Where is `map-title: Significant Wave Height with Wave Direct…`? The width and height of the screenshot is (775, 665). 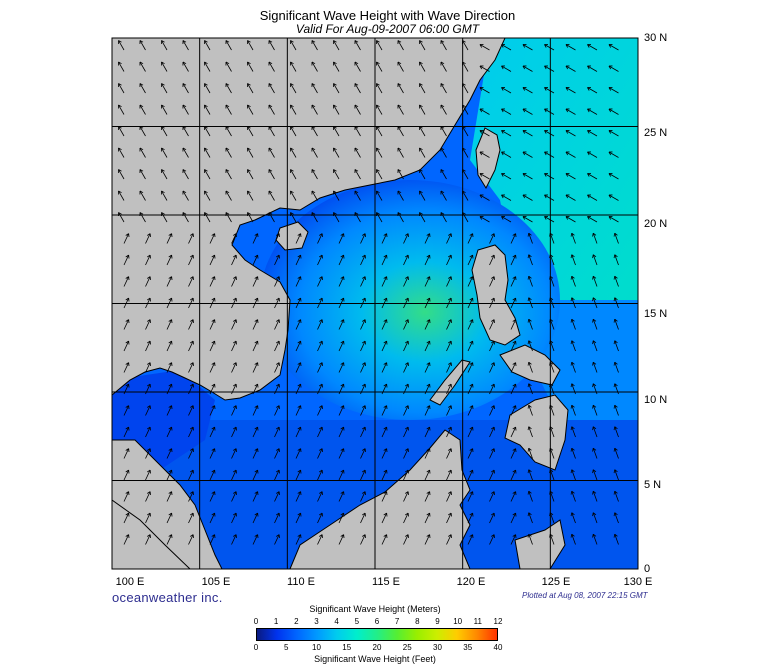 map-title: Significant Wave Height with Wave Direct… is located at coordinates (387, 15).